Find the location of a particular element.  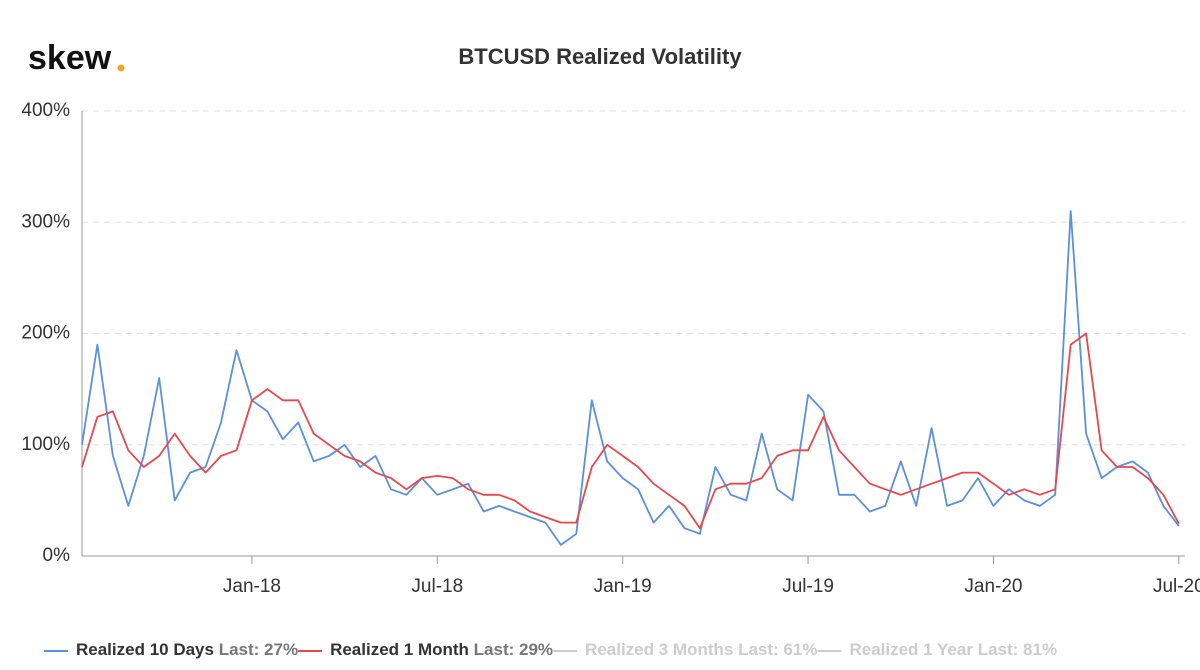

x-tick-label: Jan-18 is located at coordinates (252, 586).